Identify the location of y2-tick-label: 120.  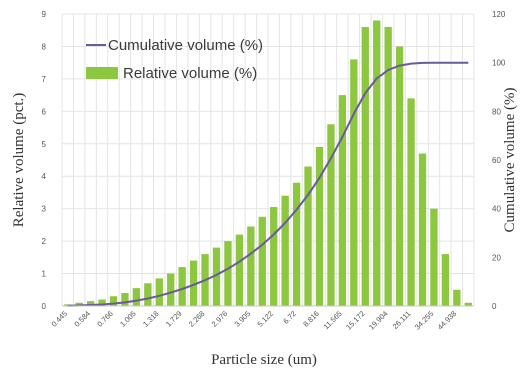
(499, 14).